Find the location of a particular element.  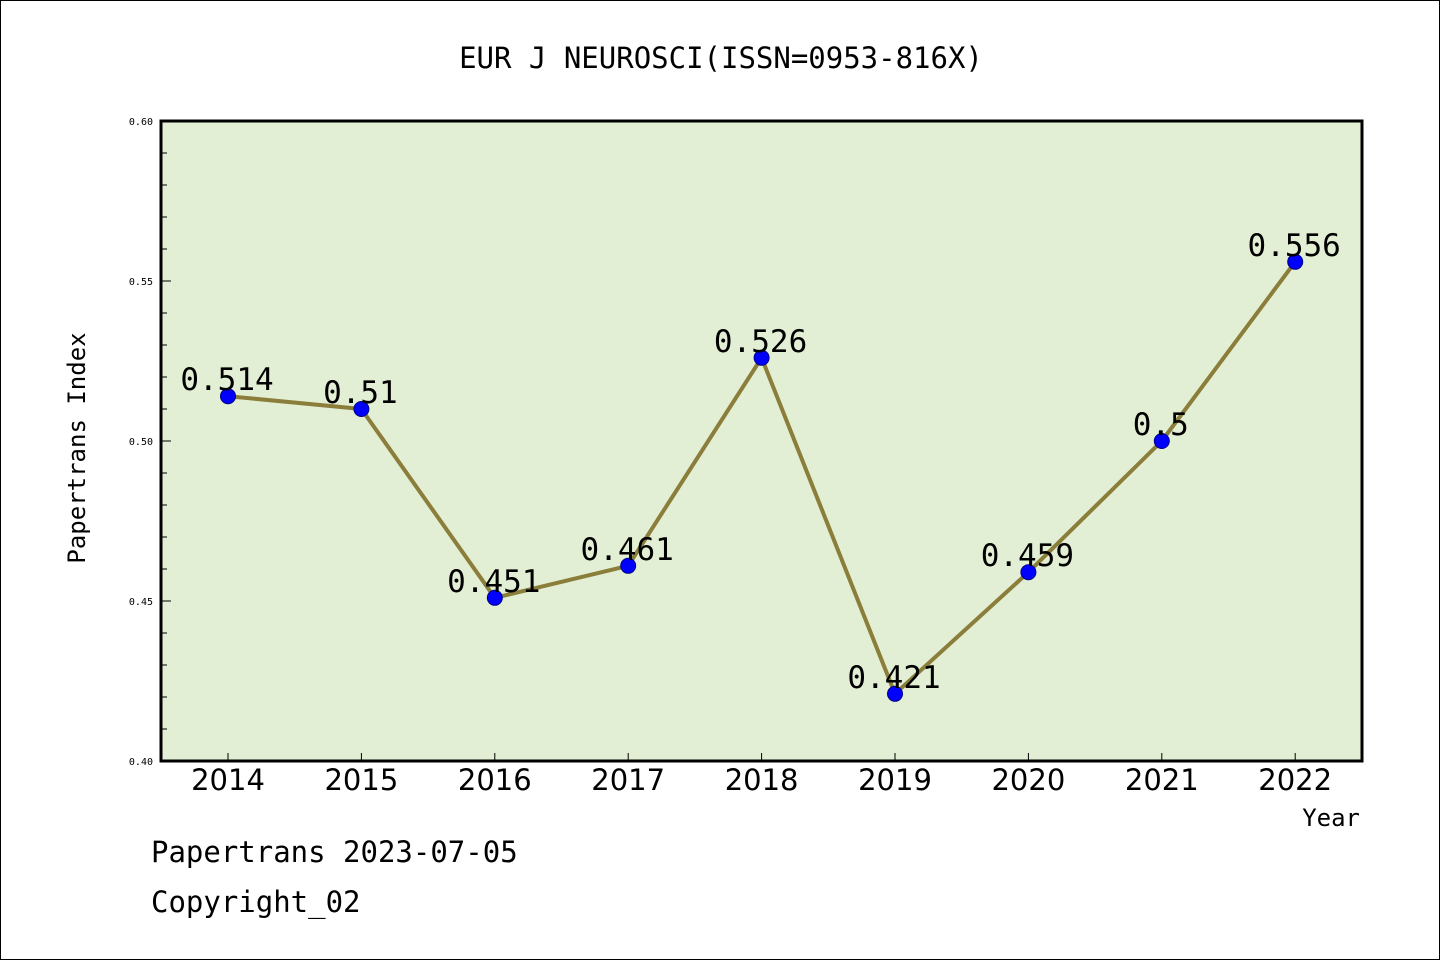

data-label: 0.526 is located at coordinates (760, 342).